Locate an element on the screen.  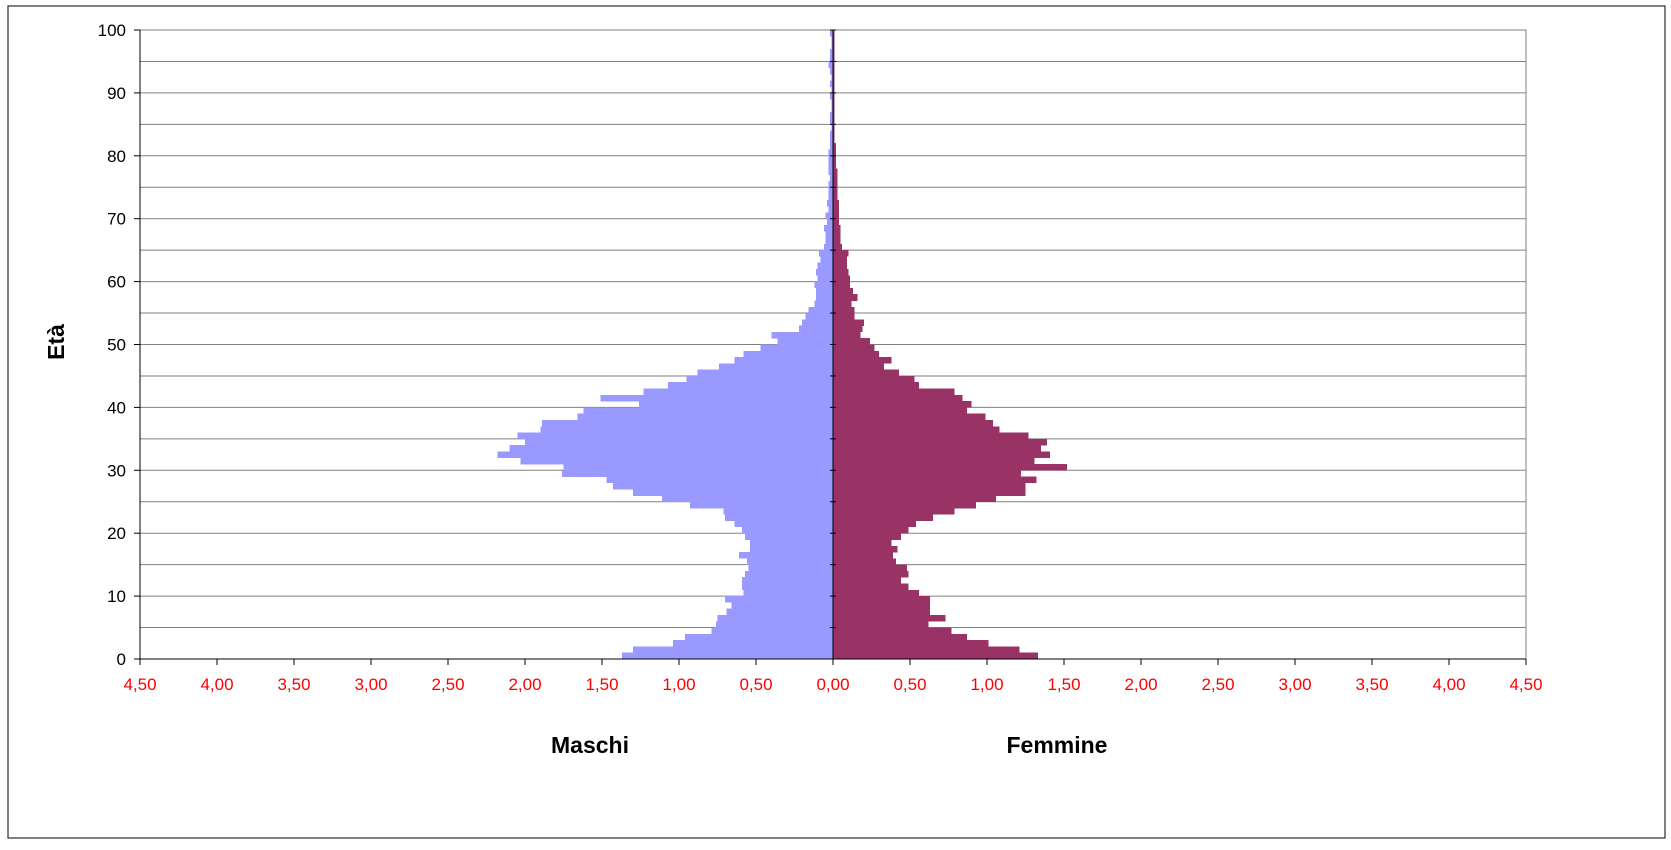
series-femmine-bars is located at coordinates (950, 345).